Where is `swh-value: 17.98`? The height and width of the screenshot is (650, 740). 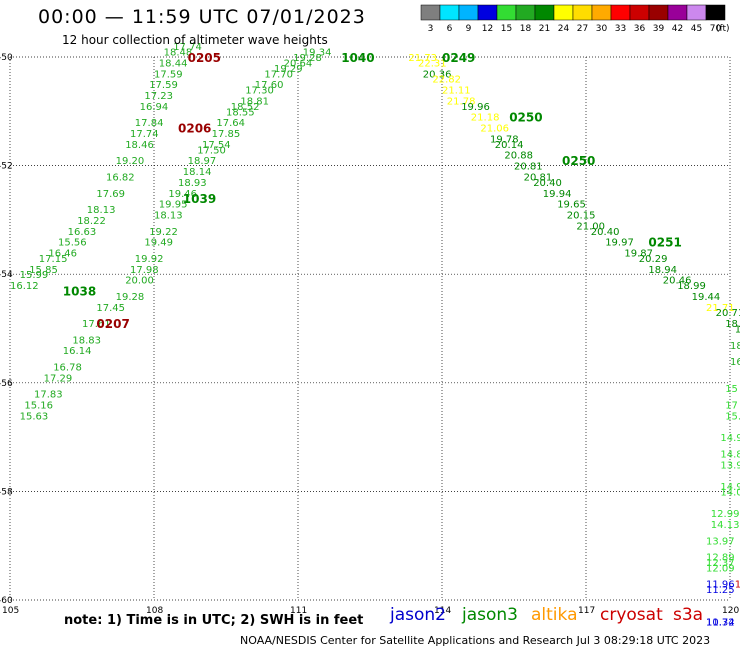 swh-value: 17.98 is located at coordinates (144, 270).